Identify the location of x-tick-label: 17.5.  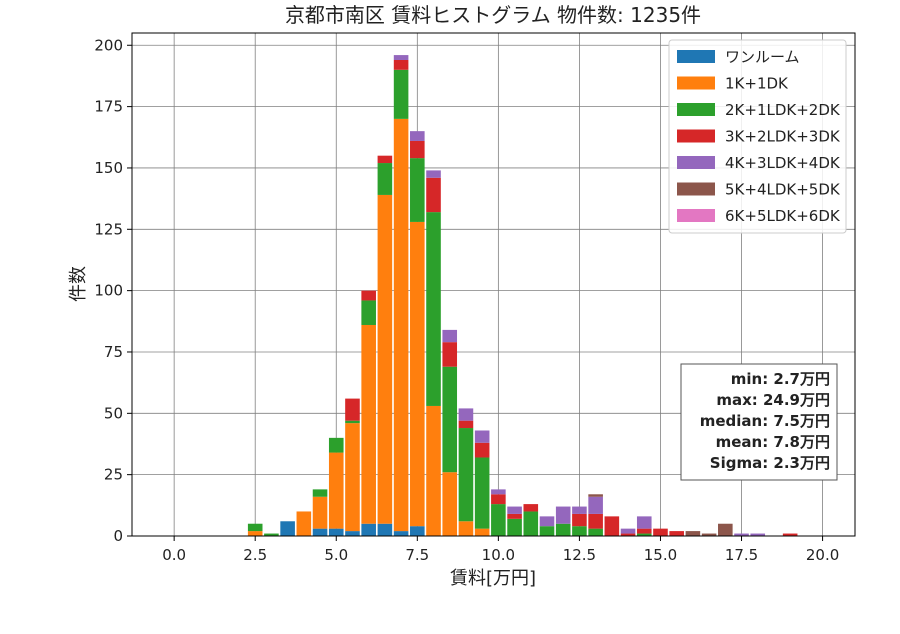
(741, 555).